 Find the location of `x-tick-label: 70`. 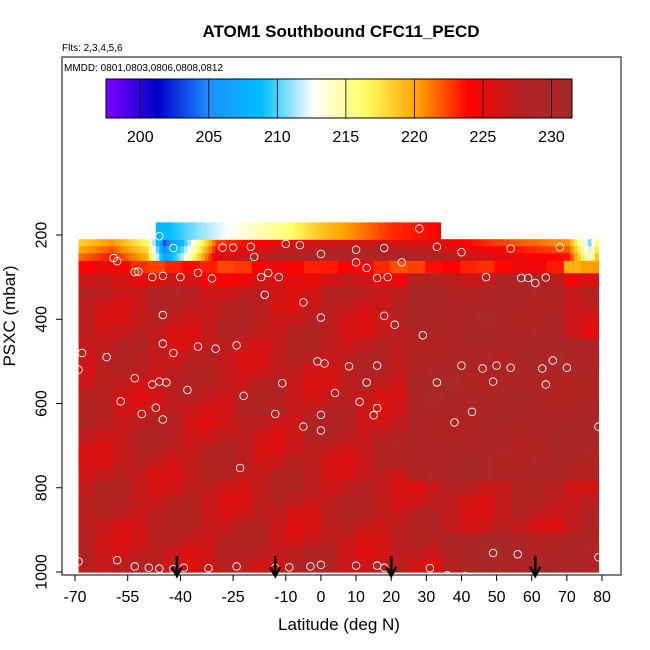

x-tick-label: 70 is located at coordinates (567, 597).